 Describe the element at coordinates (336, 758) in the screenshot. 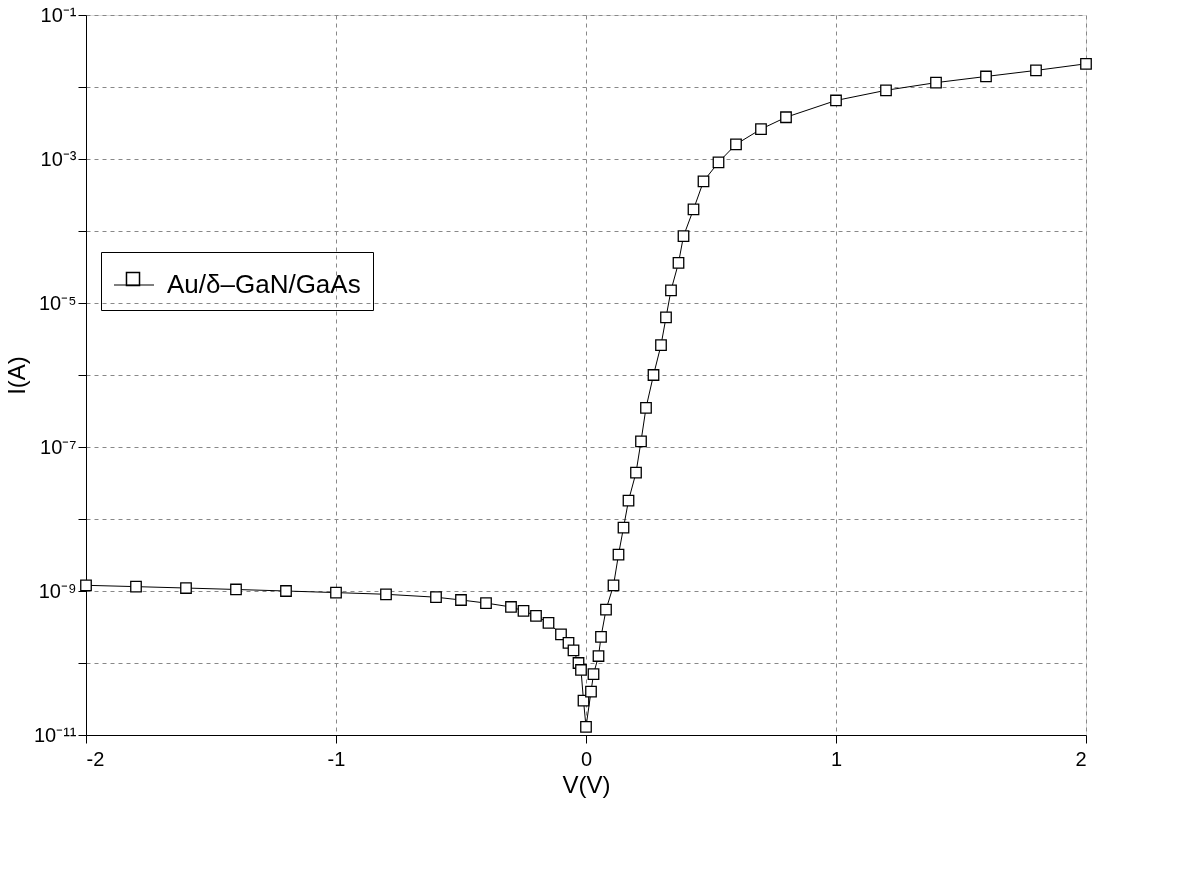

I see `x-tick-label: -1` at that location.